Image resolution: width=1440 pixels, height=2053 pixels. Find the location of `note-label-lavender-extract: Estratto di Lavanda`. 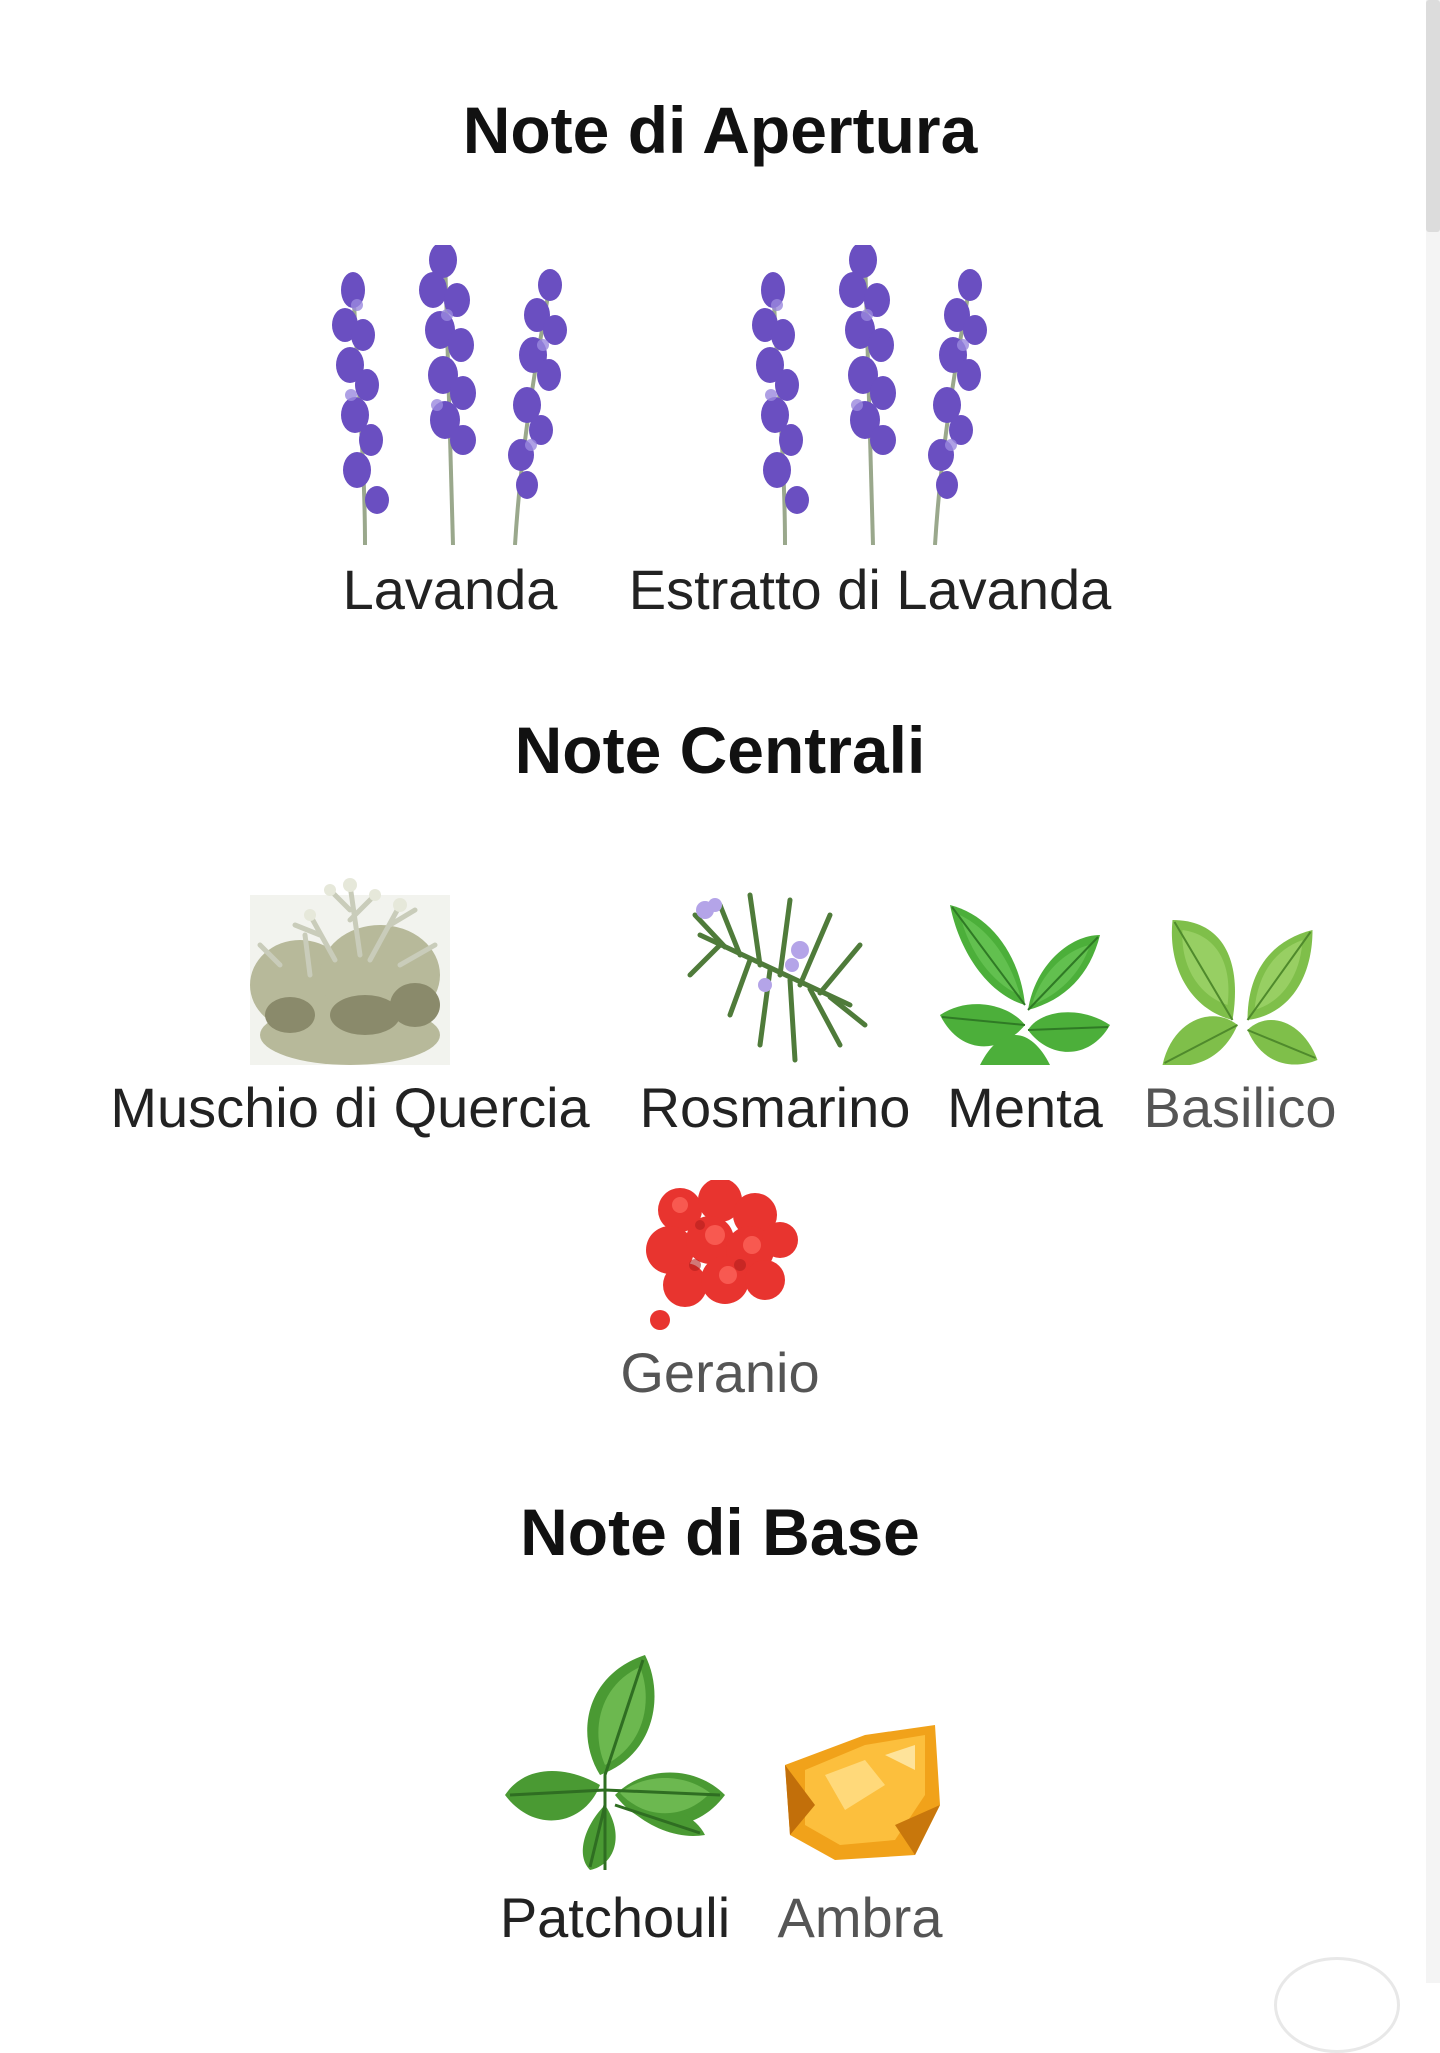

note-label-lavender-extract: Estratto di Lavanda is located at coordinates (870, 589).